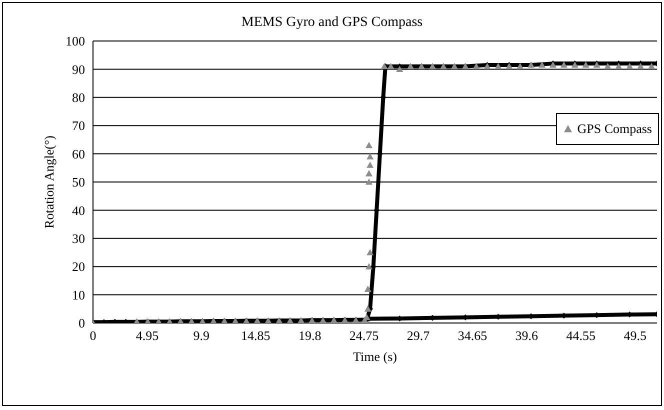 The image size is (664, 410). I want to click on y-tick-label: 60, so click(78, 154).